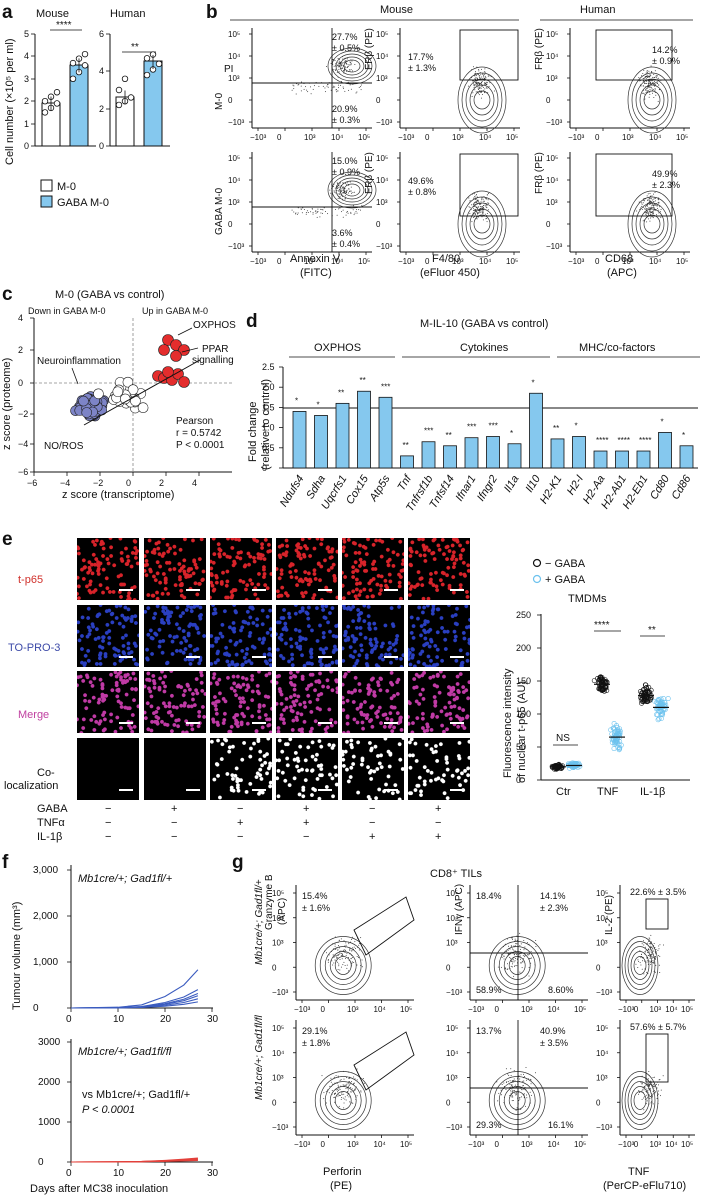  I want to click on panel-label-c: c, so click(7, 294).